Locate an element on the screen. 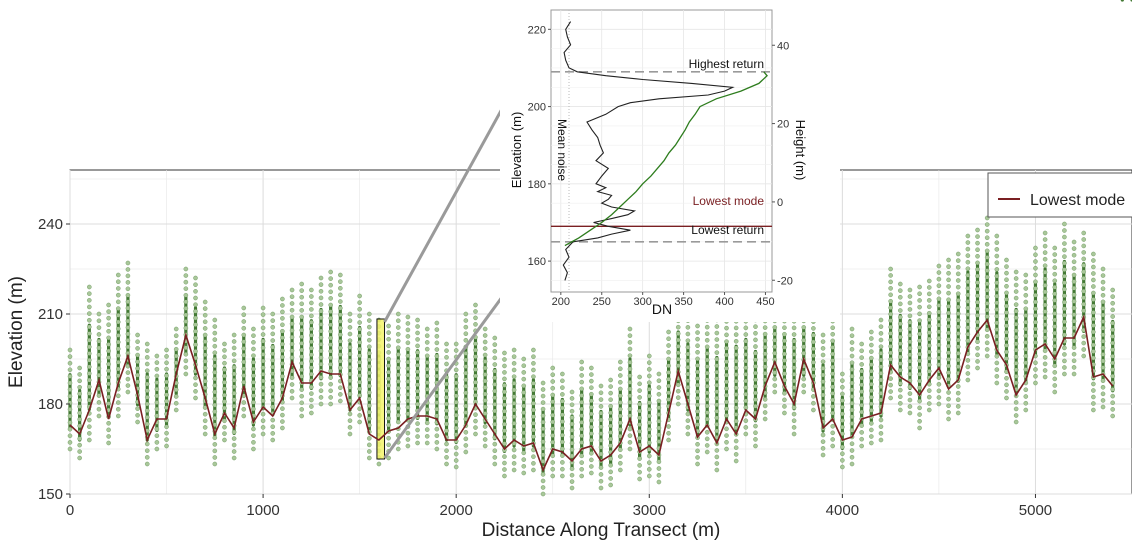 The image size is (1132, 543). main-x-ticks: 0 1000 2000 3000 4000 5000 is located at coordinates (559, 506).